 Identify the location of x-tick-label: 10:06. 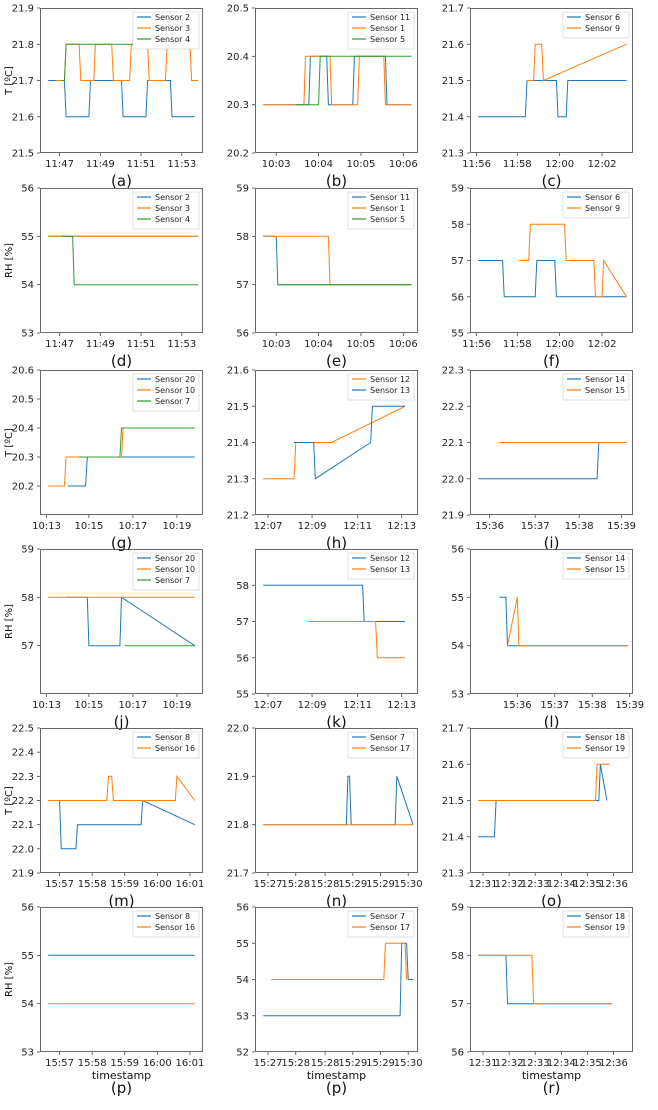
(403, 344).